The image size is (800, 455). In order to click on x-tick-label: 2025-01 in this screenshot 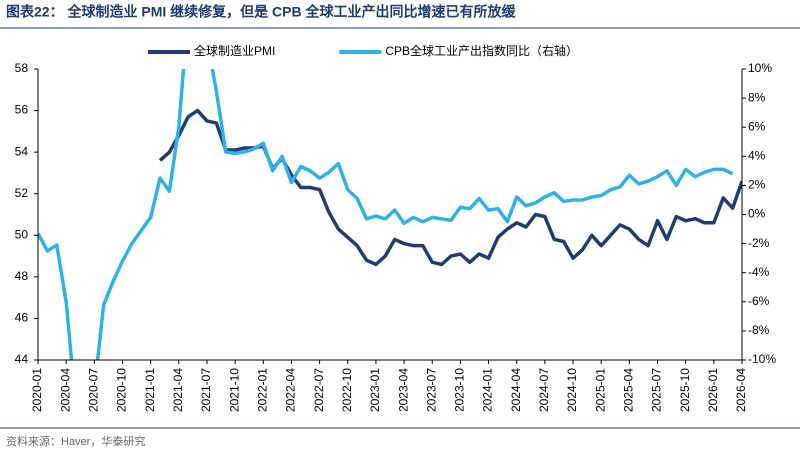, I will do `click(600, 390)`.